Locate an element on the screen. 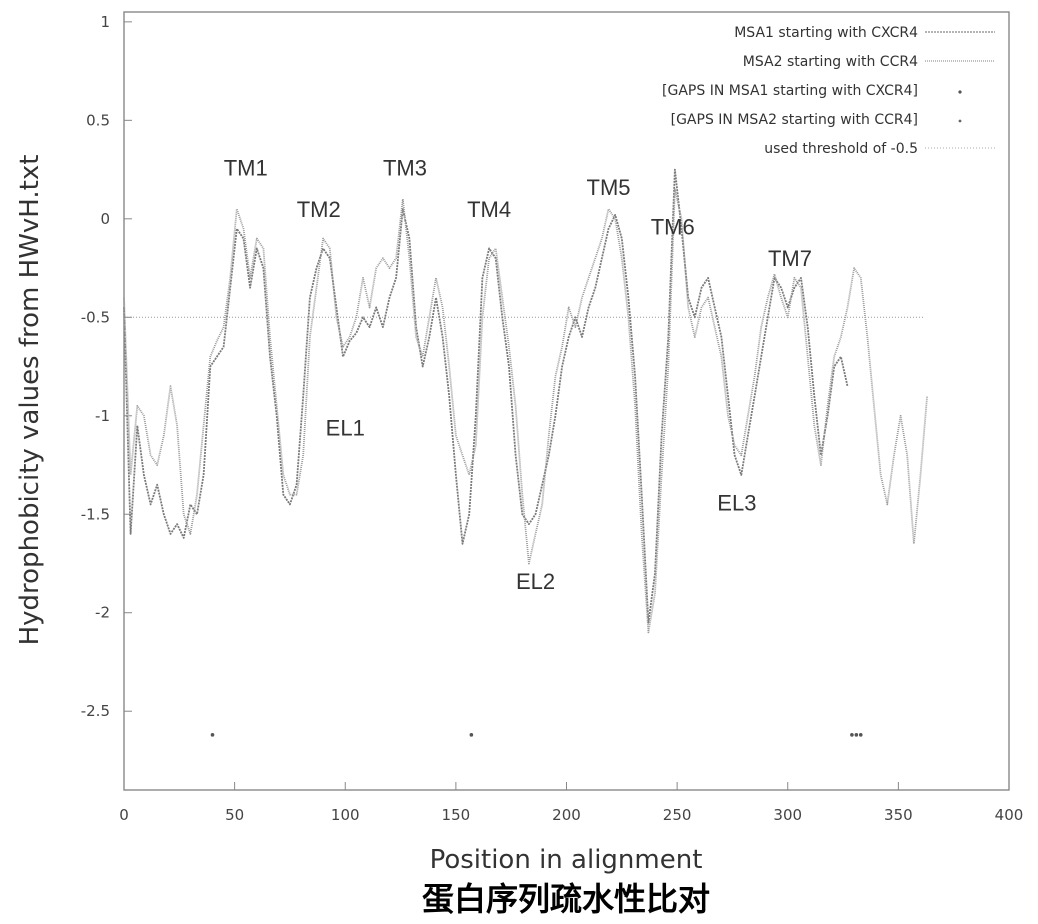  legend-entry-4: [GAPS IN MSA2 starting with CCR4] is located at coordinates (794, 120).